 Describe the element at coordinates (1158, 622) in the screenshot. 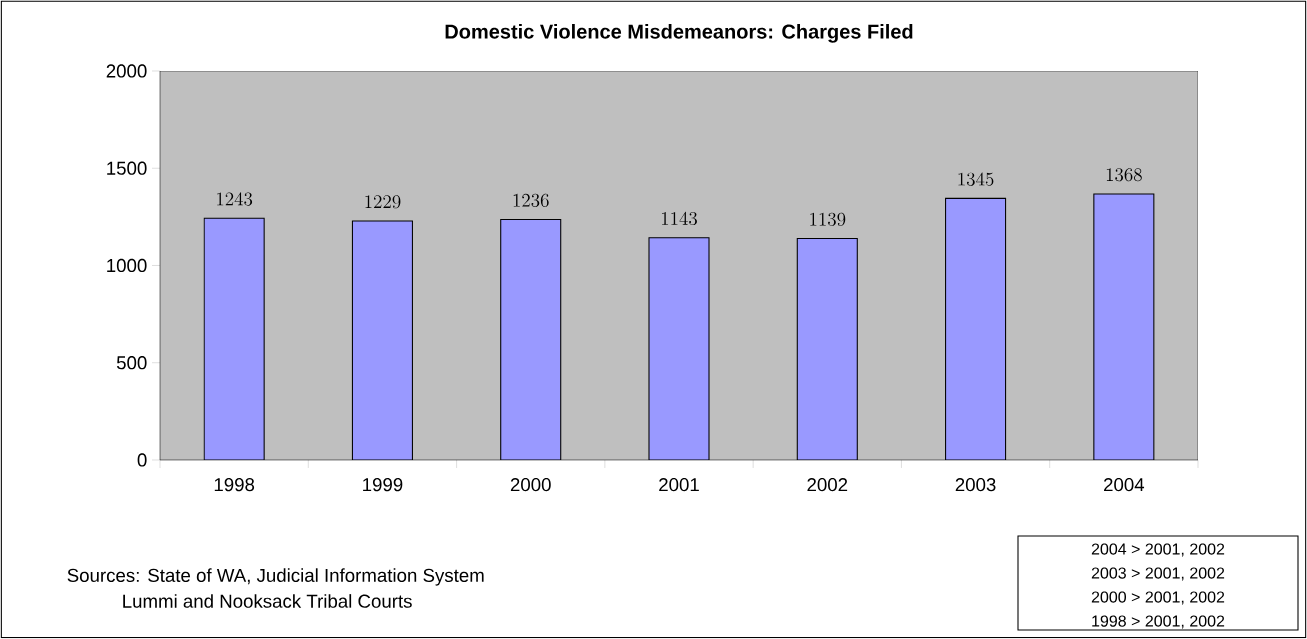

I see `text: 1998 > 2001, 2002` at that location.